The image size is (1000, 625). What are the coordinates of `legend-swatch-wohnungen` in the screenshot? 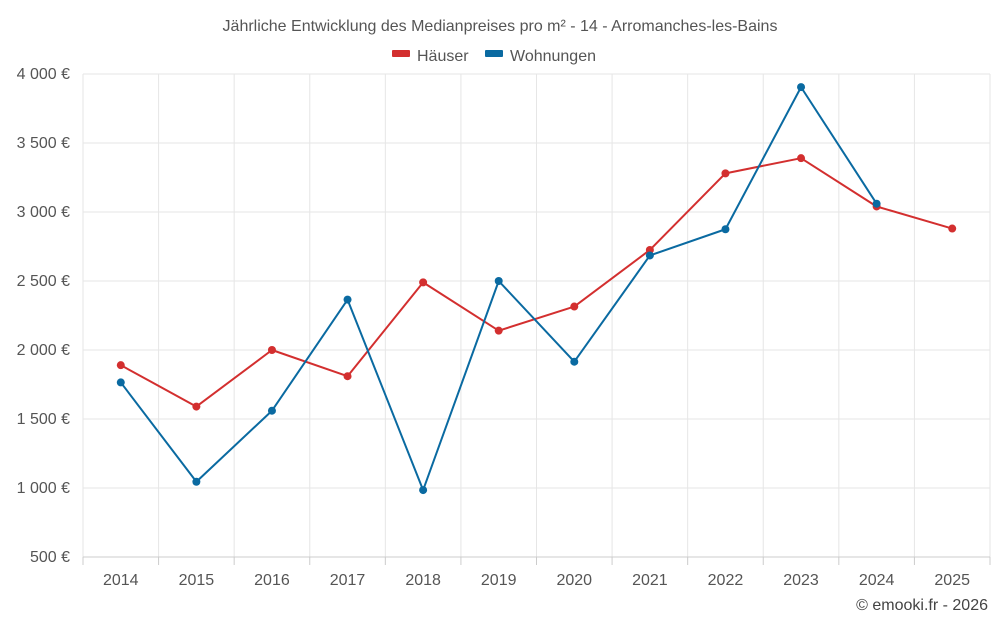 It's located at (494, 53).